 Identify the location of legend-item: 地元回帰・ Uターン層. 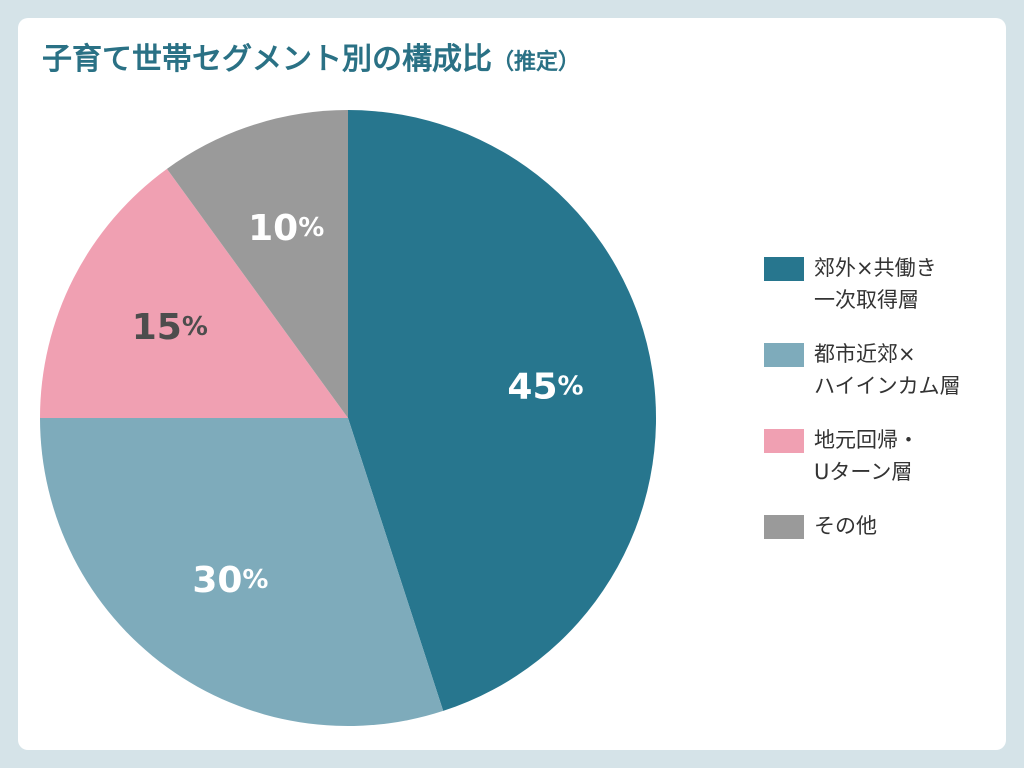
(884, 456).